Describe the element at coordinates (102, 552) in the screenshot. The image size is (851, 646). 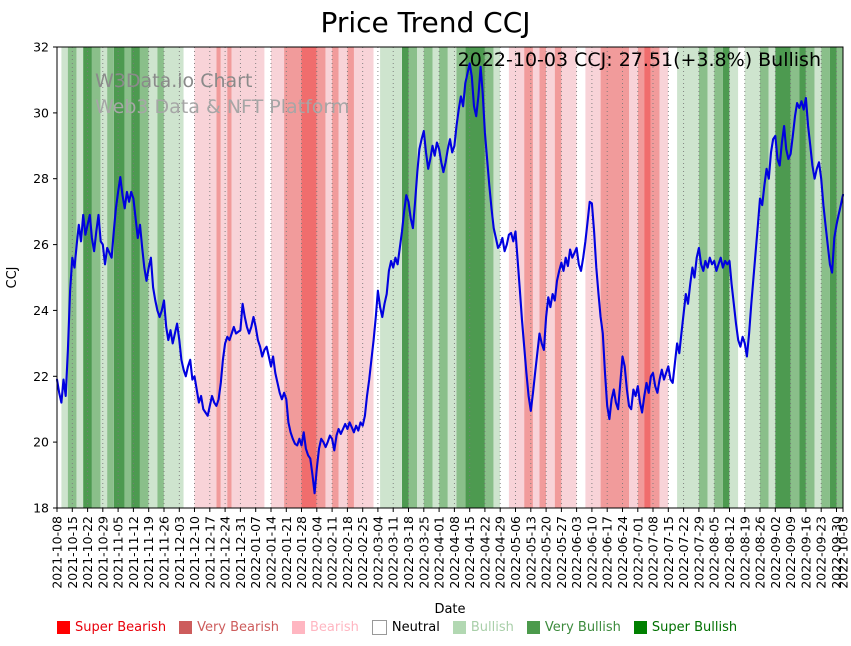
I see `x-tick-label: 2021-10-29` at that location.